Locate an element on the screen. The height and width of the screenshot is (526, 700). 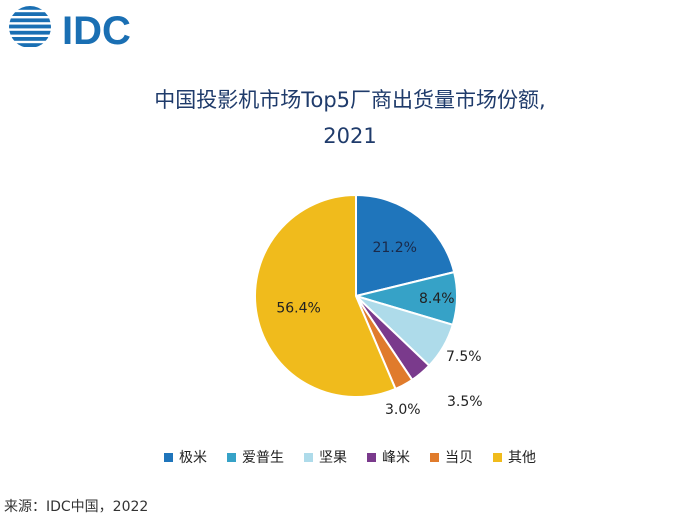
slice-data-label: 7.5% is located at coordinates (464, 357).